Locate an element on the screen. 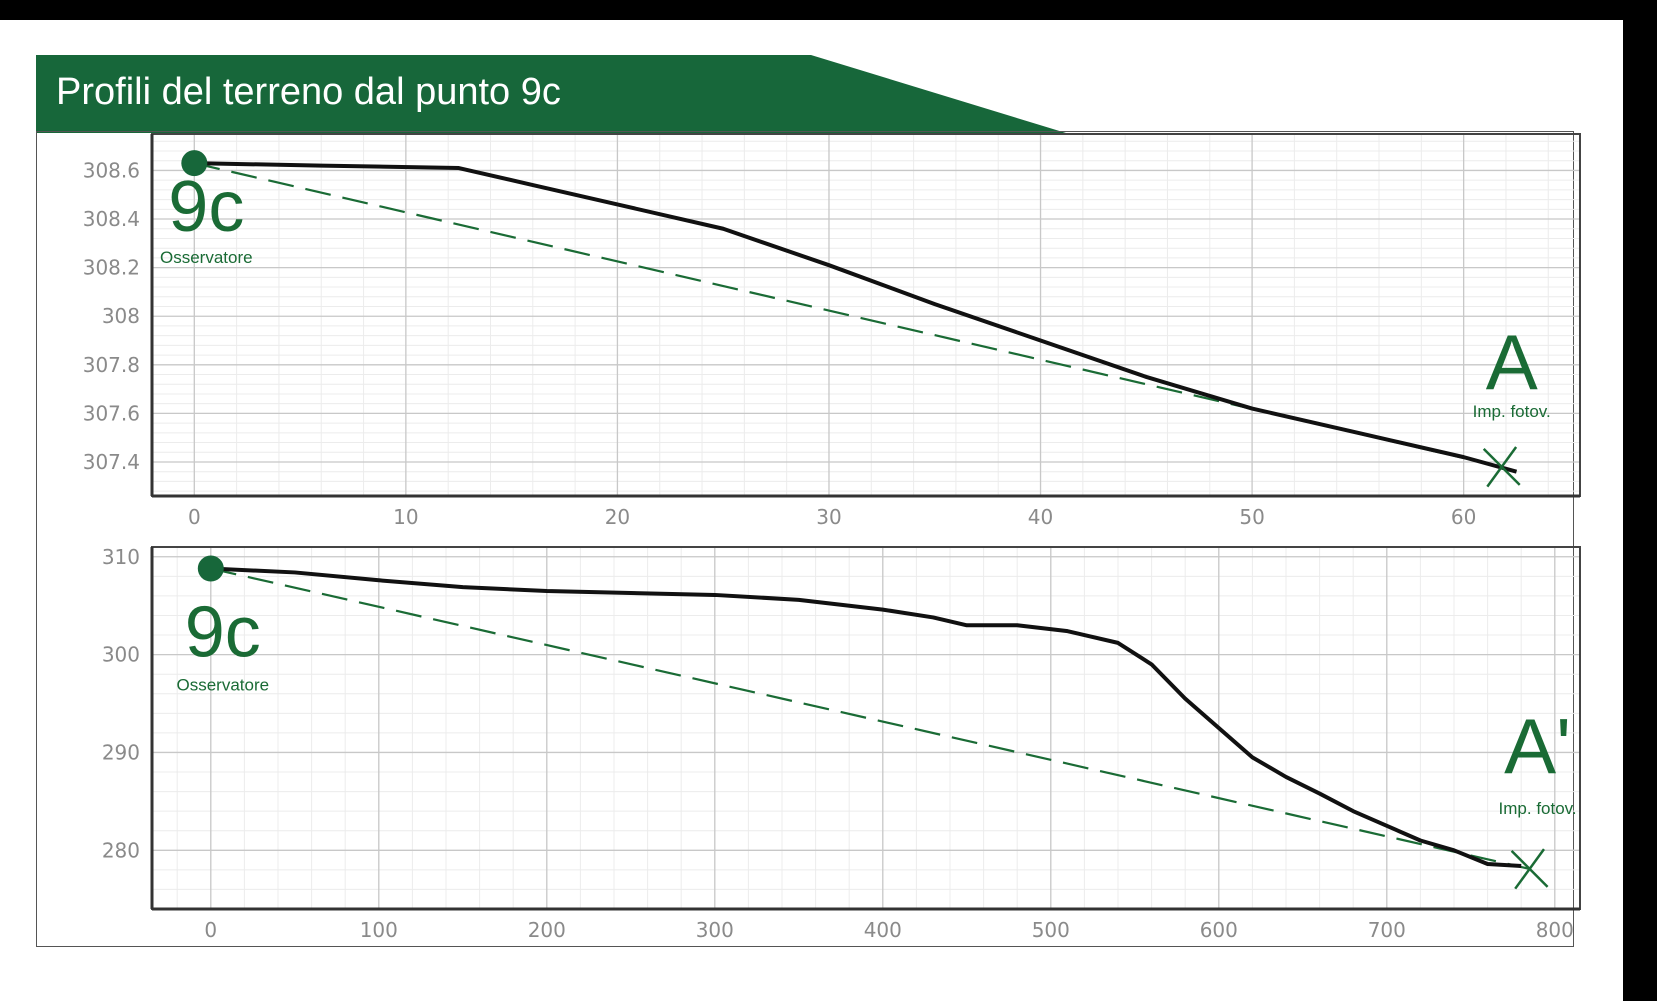  title-banner-shape is located at coordinates (551, 94).